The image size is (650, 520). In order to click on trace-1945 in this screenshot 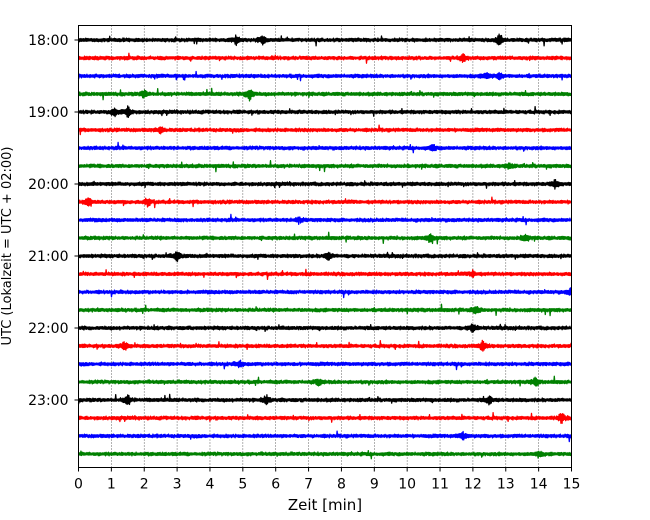, I will do `click(325, 166)`.